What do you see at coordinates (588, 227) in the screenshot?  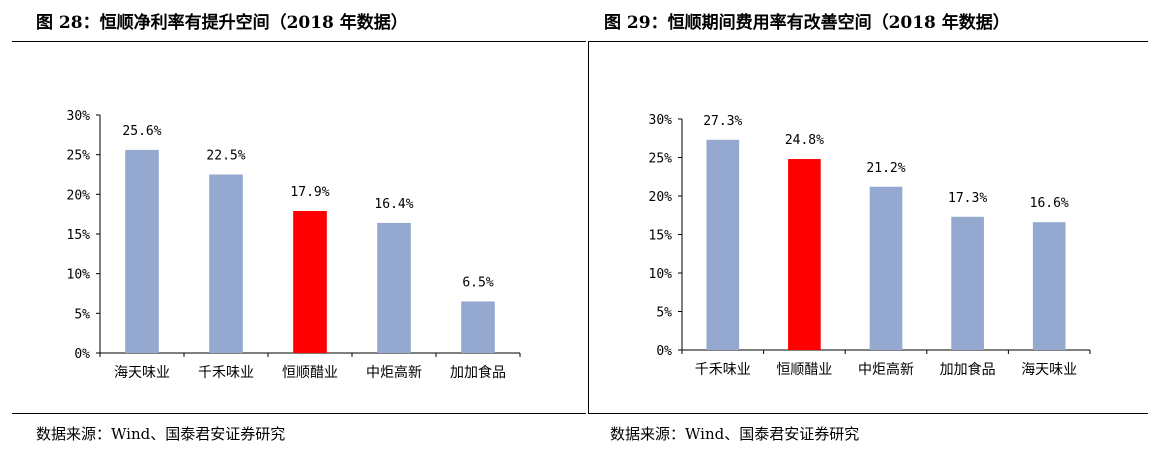 I see `panel-divider` at bounding box center [588, 227].